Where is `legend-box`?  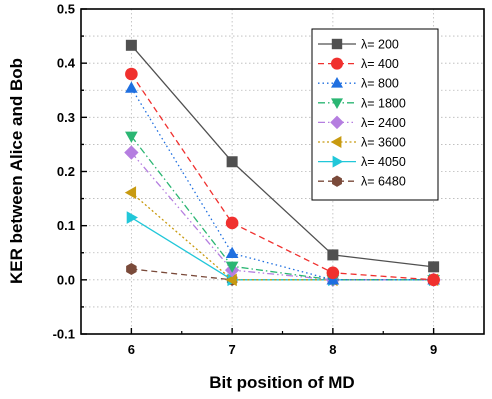 legend-box is located at coordinates (375, 114).